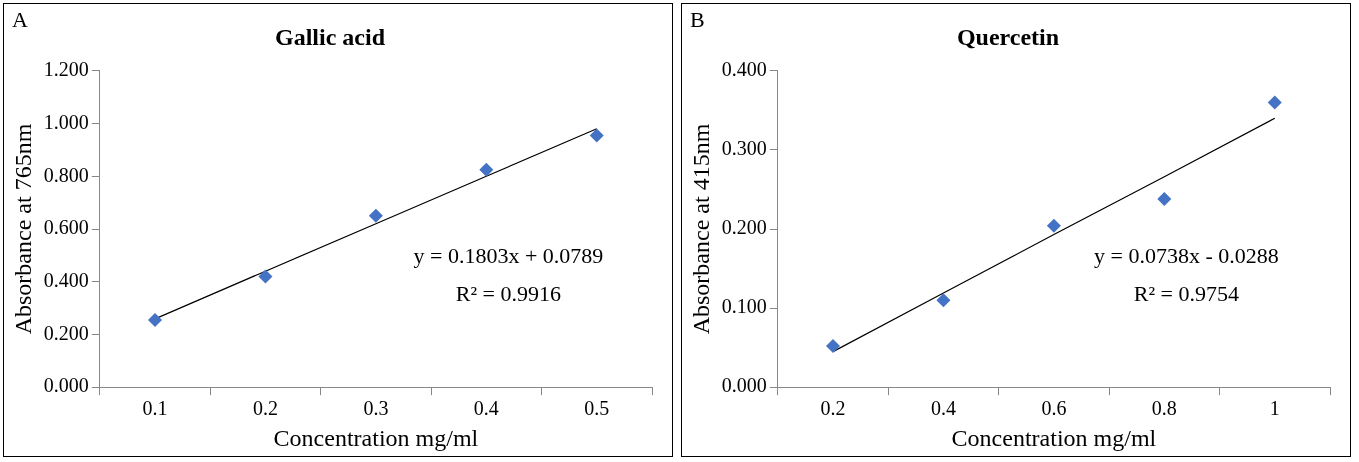  I want to click on y-tick-label: 1.200, so click(66, 69).